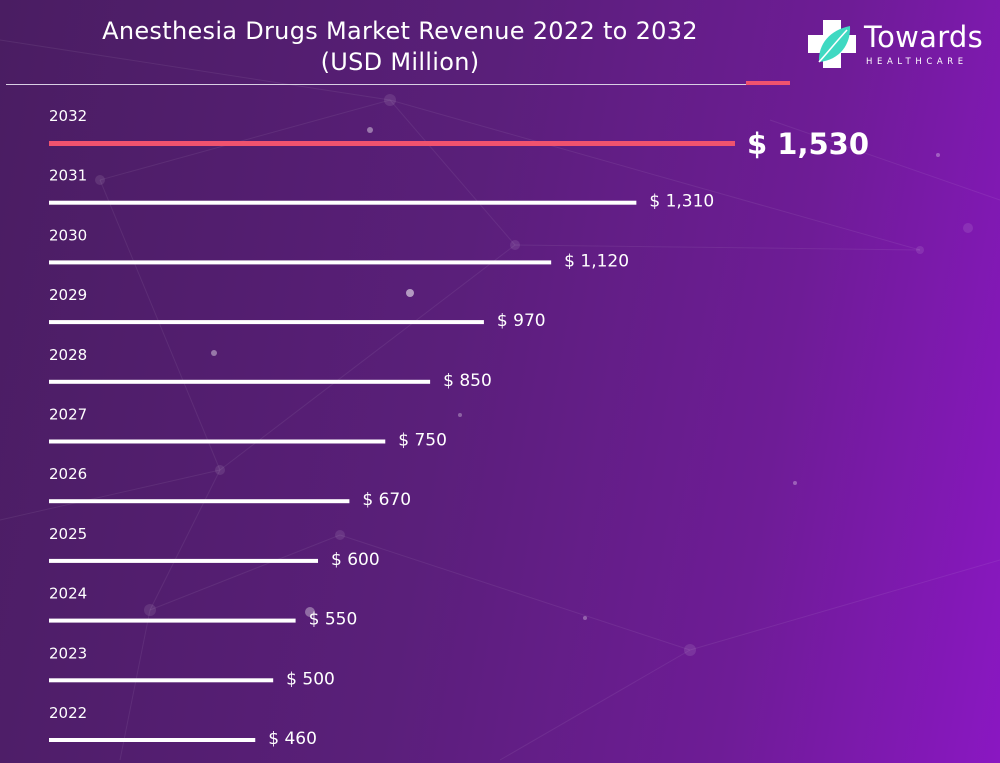 This screenshot has width=1000, height=763. What do you see at coordinates (266, 322) in the screenshot?
I see `bar-2029` at bounding box center [266, 322].